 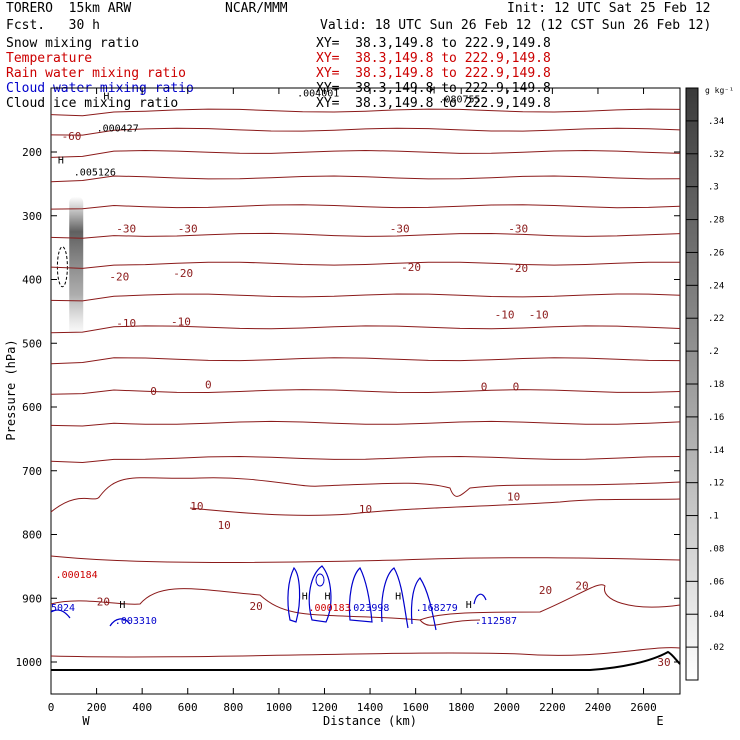 I want to click on extremum-label: .168279, so click(x=437, y=608).